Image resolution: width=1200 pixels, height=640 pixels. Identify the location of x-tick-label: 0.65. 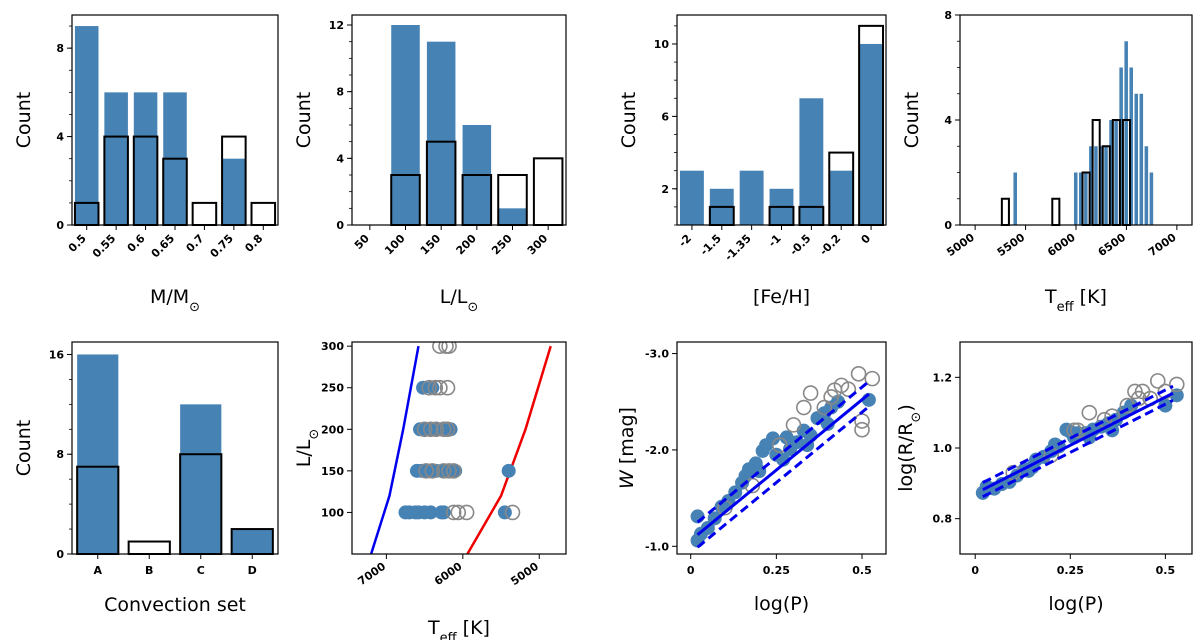
(163, 246).